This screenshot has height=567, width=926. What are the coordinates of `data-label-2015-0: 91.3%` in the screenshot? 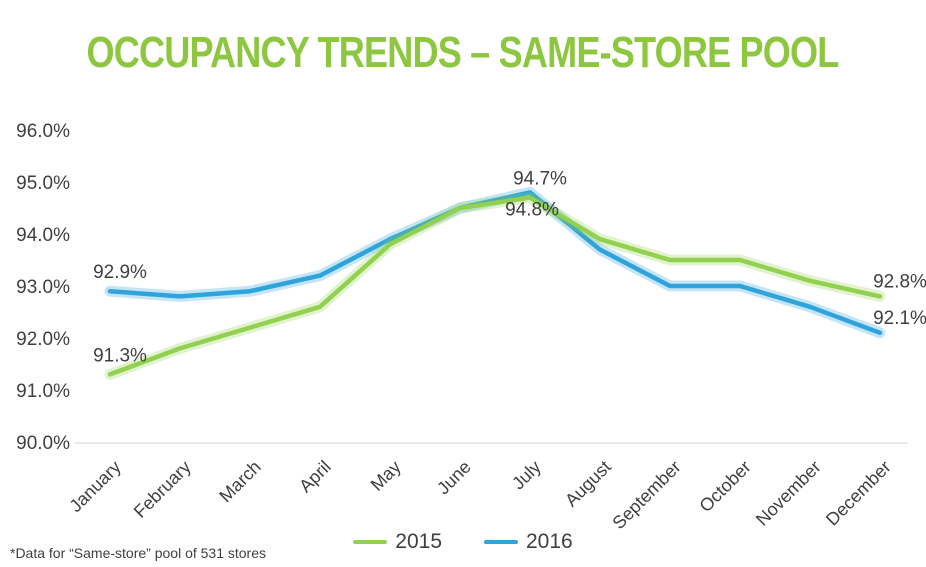 It's located at (120, 355).